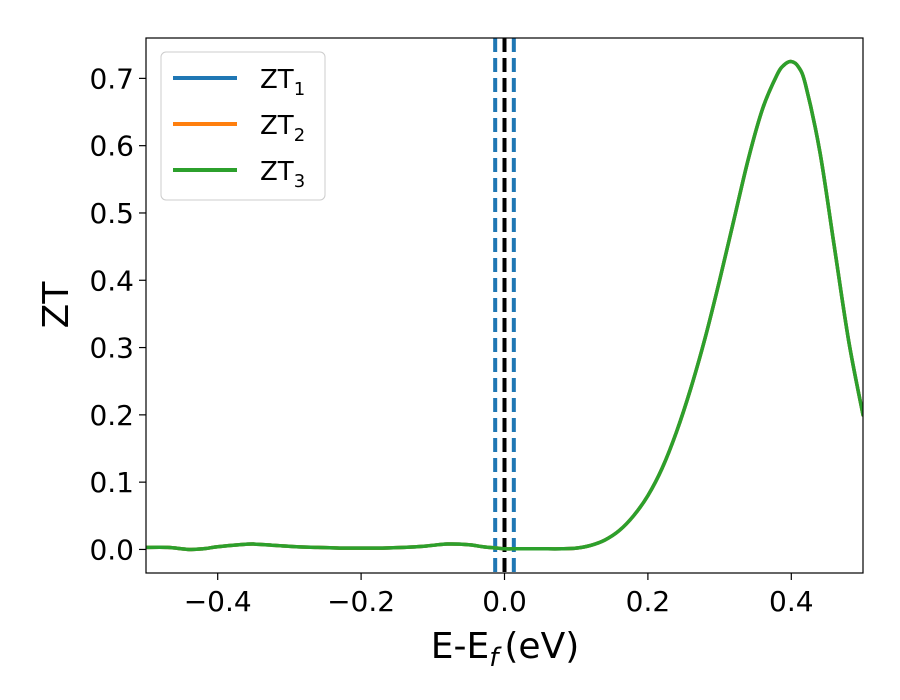 The height and width of the screenshot is (700, 900). I want to click on x-tick-label: 0.4, so click(791, 601).